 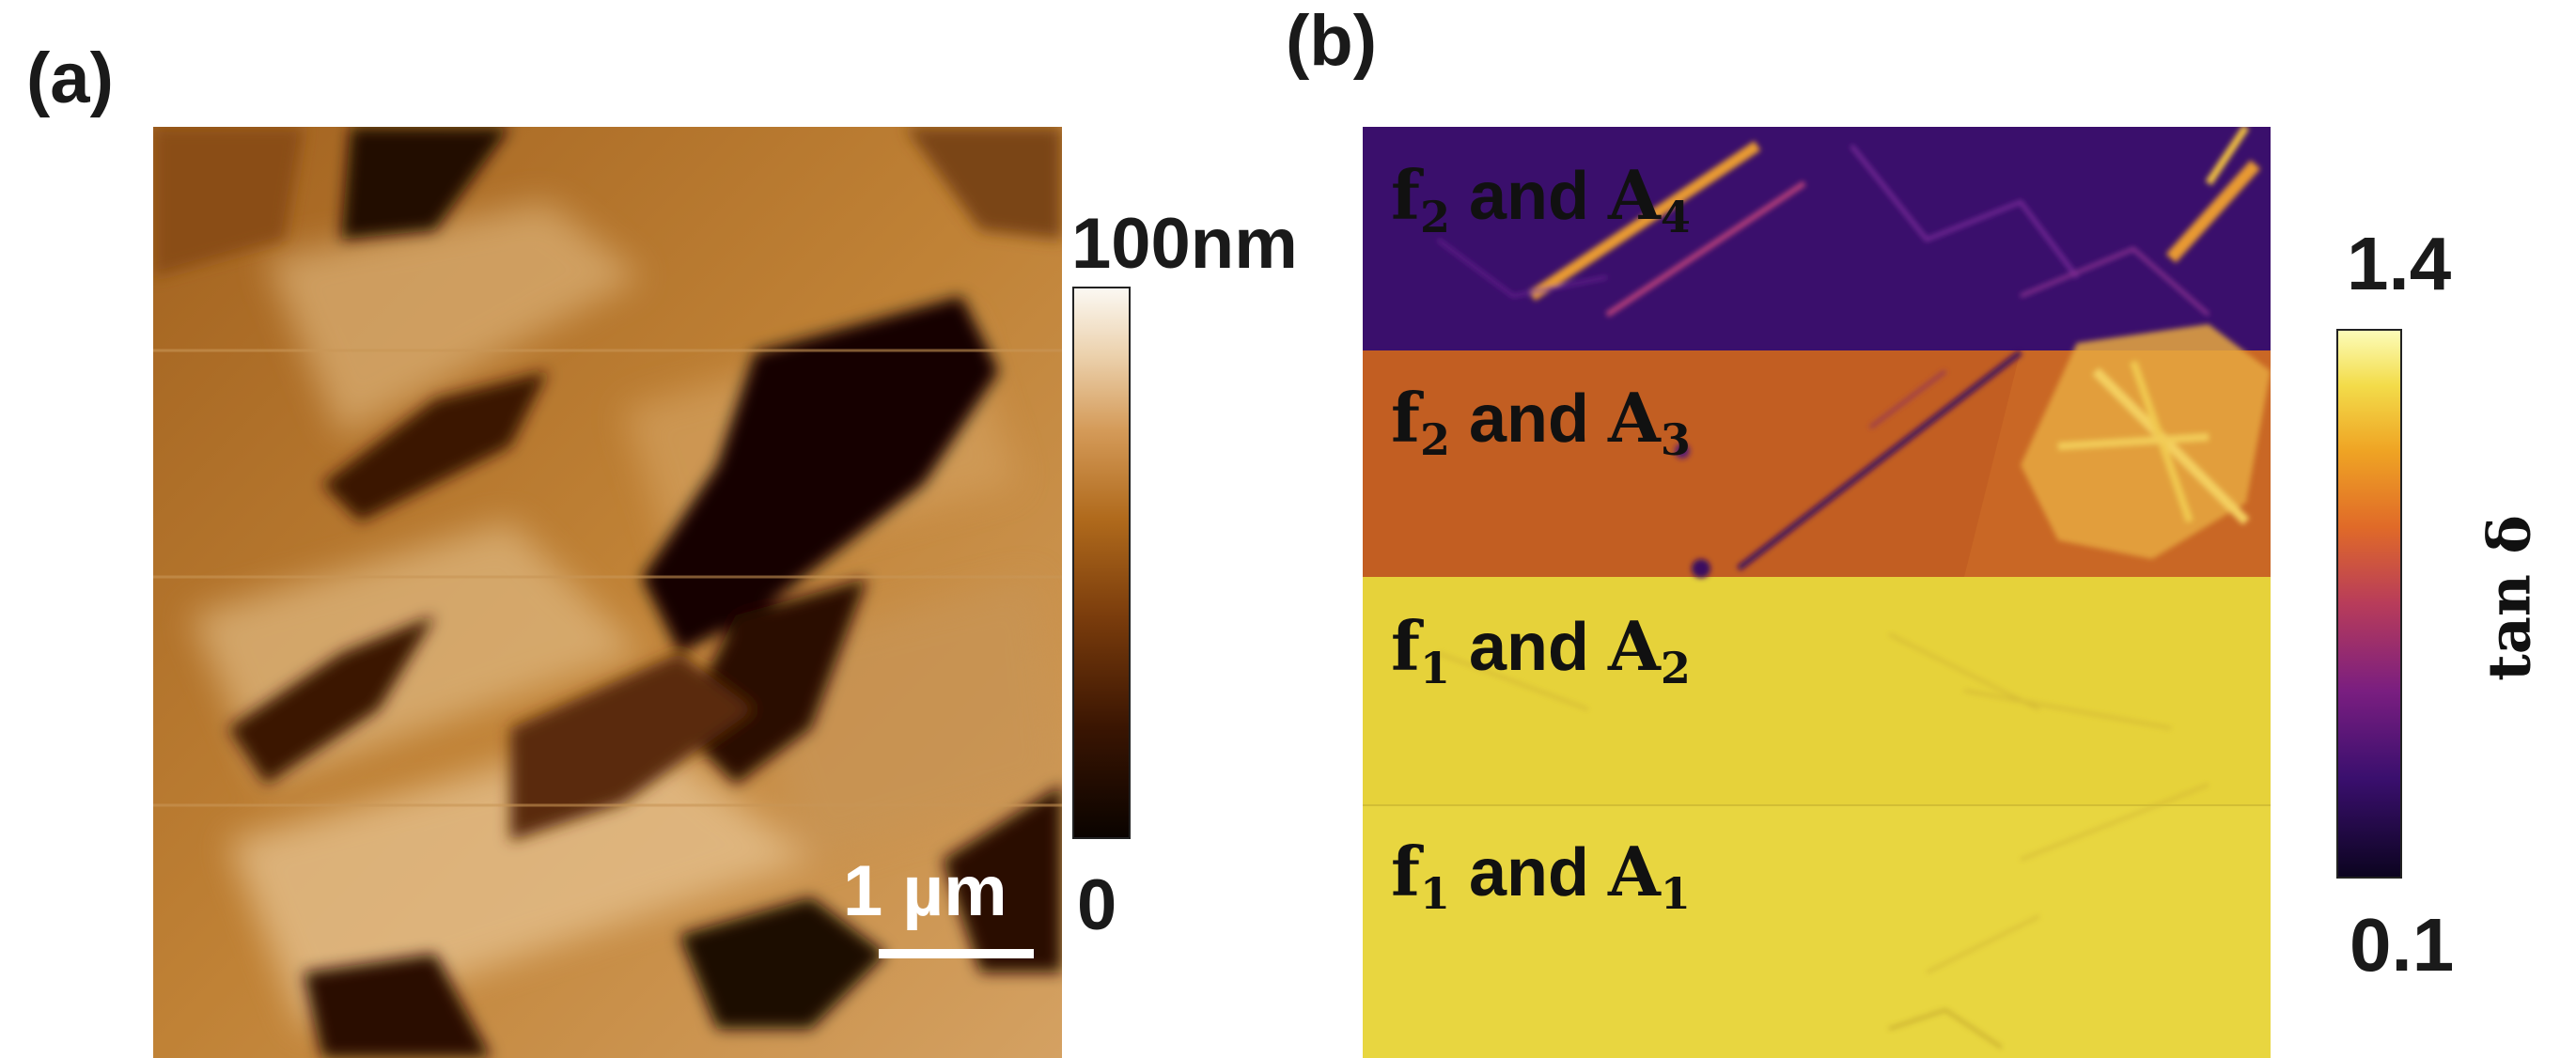 I want to click on colorbar-b-axis-label: tan δ, so click(x=2509, y=598).